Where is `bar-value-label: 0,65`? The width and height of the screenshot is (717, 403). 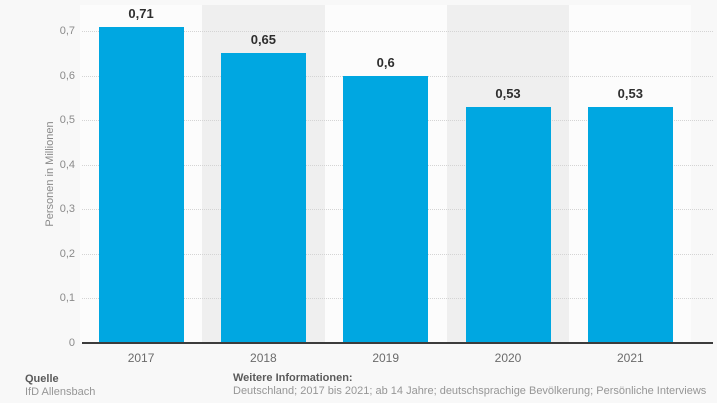 bar-value-label: 0,65 is located at coordinates (263, 40).